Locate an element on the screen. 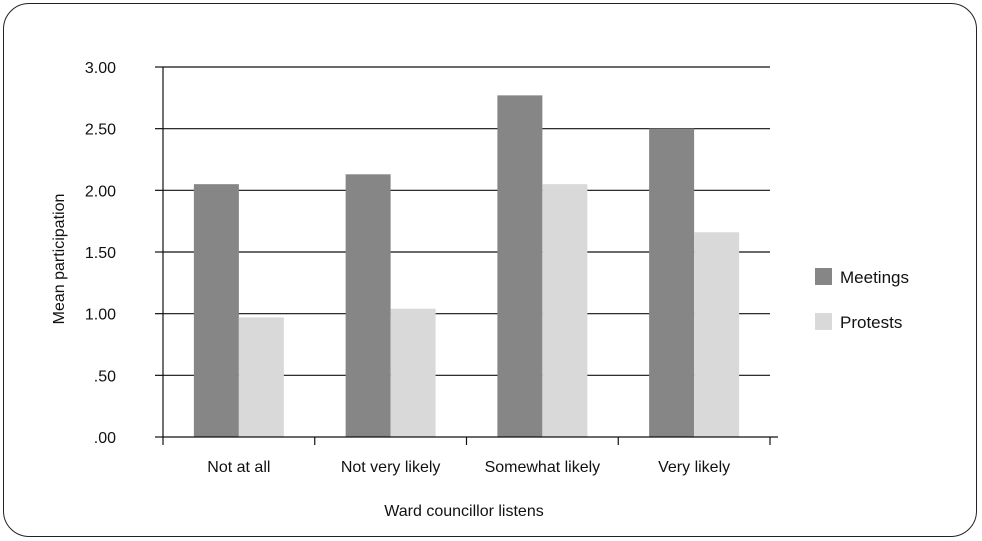 The height and width of the screenshot is (541, 982). x-tick-label: Not at all is located at coordinates (238, 467).